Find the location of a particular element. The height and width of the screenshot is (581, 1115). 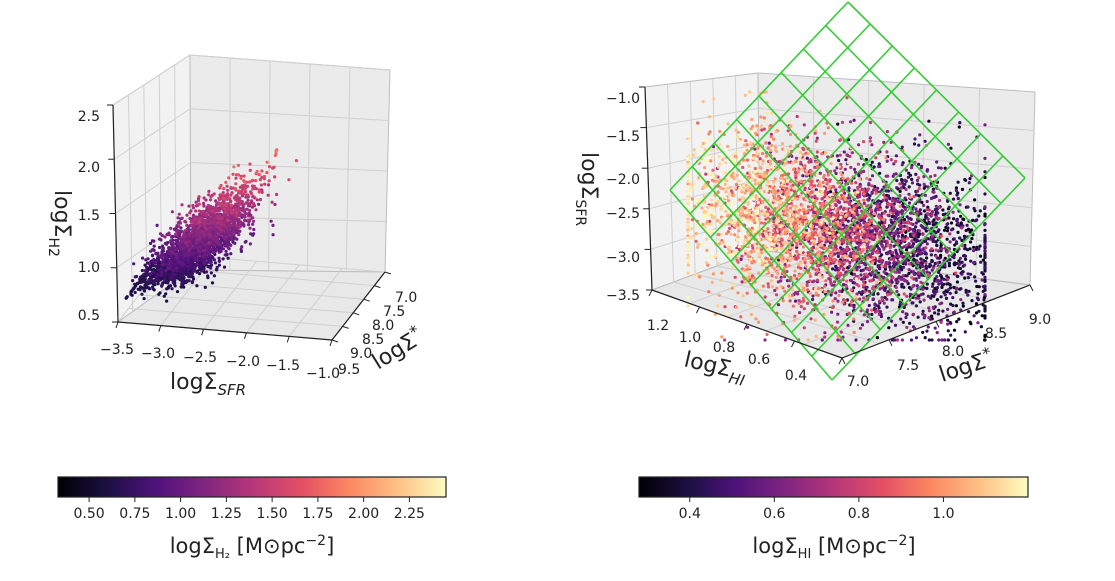

left-x-tick-5: −1.0 is located at coordinates (323, 374).